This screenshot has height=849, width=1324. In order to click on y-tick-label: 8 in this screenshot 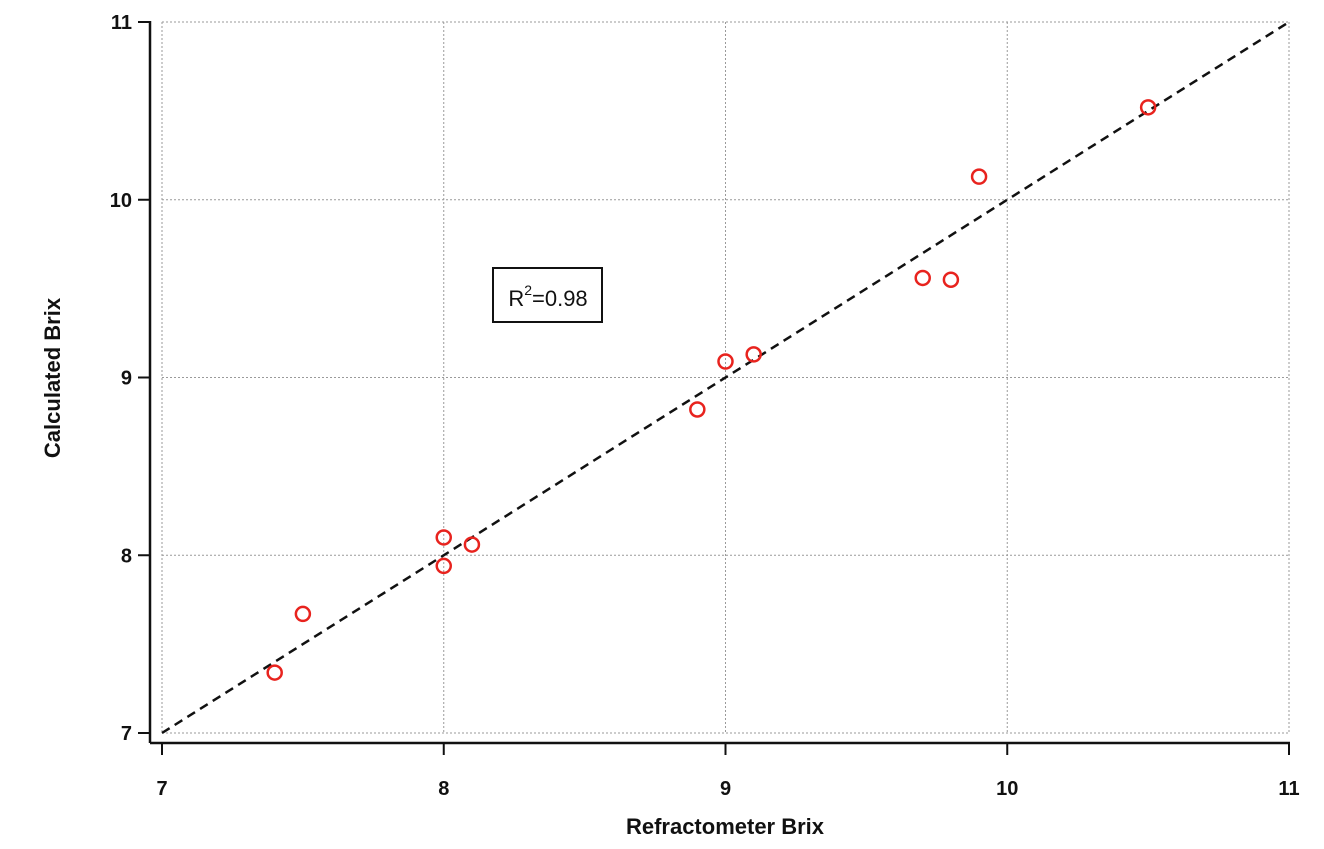, I will do `click(126, 556)`.